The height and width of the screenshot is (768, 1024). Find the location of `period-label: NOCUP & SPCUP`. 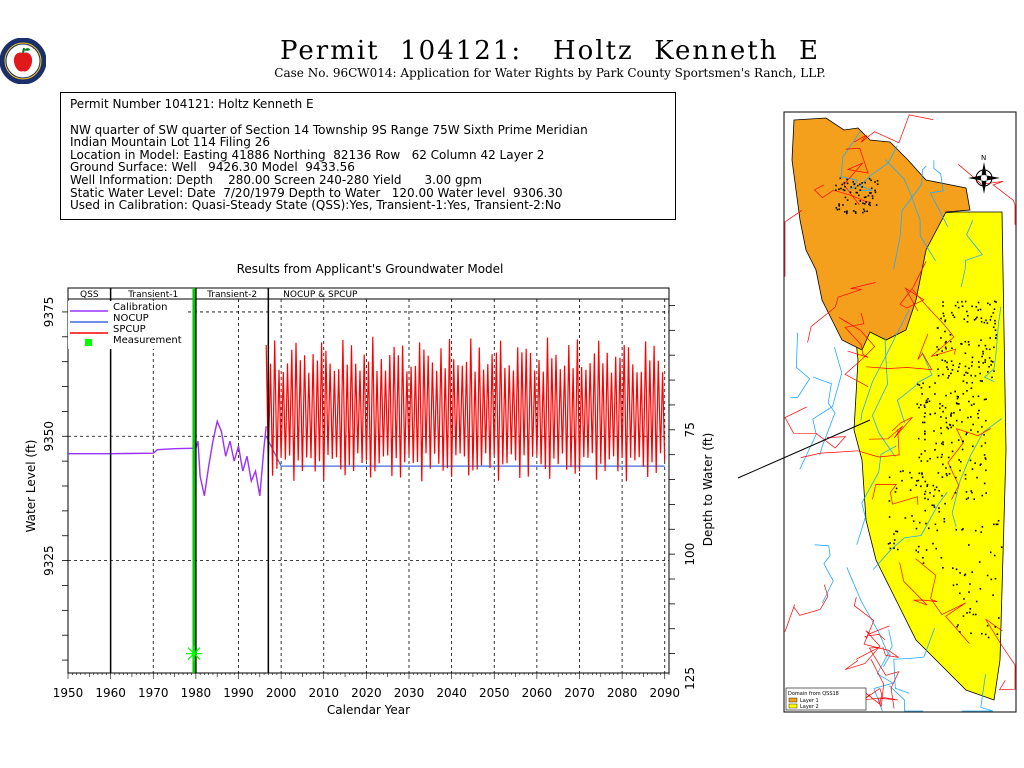

period-label: NOCUP & SPCUP is located at coordinates (320, 295).